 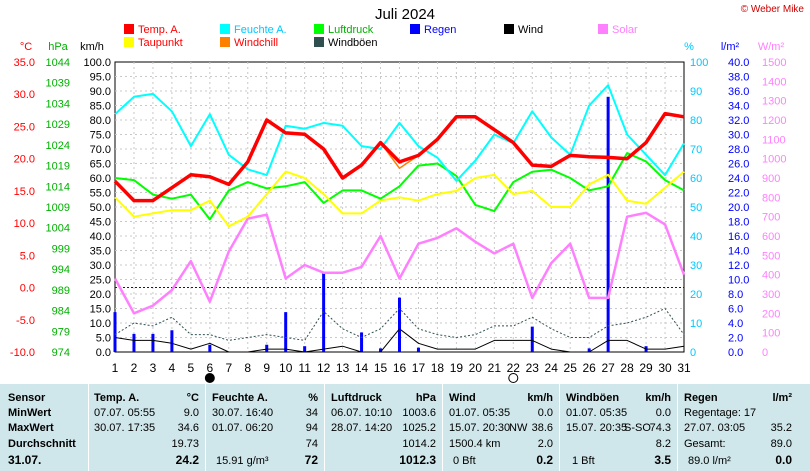 I want to click on wind-axis-unit: km/h, so click(x=92, y=47).